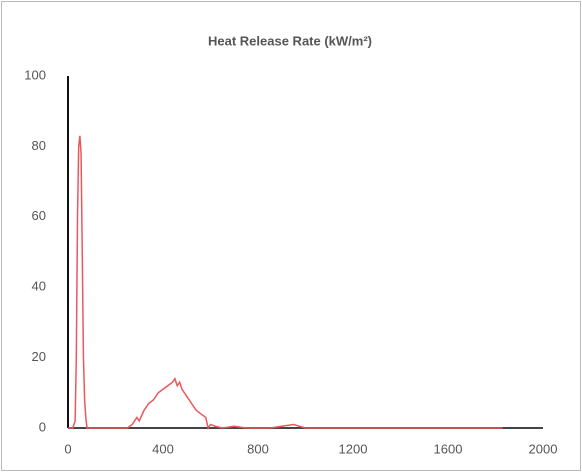 Image resolution: width=582 pixels, height=472 pixels. I want to click on y-tick-label: 20, so click(39, 356).